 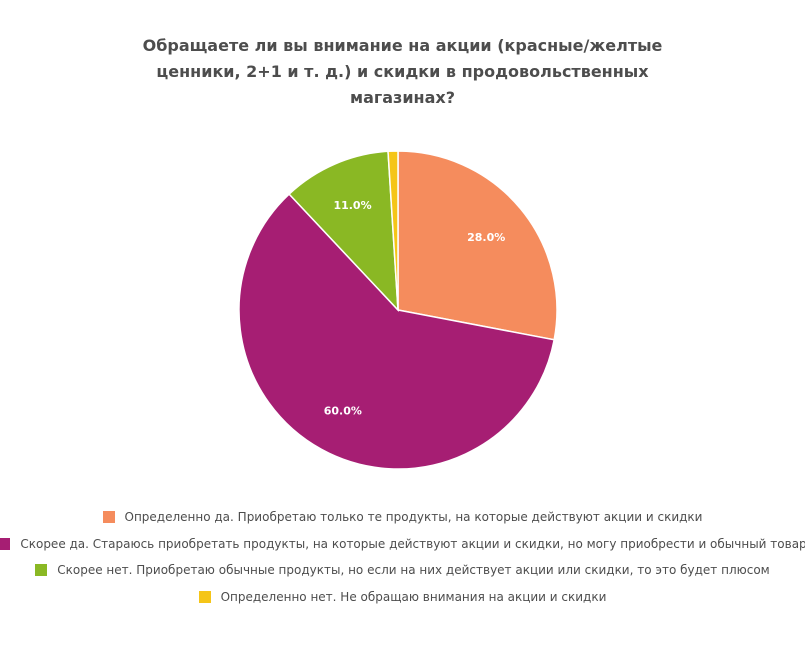 I want to click on slice-value-label: 60.0%, so click(x=343, y=410).